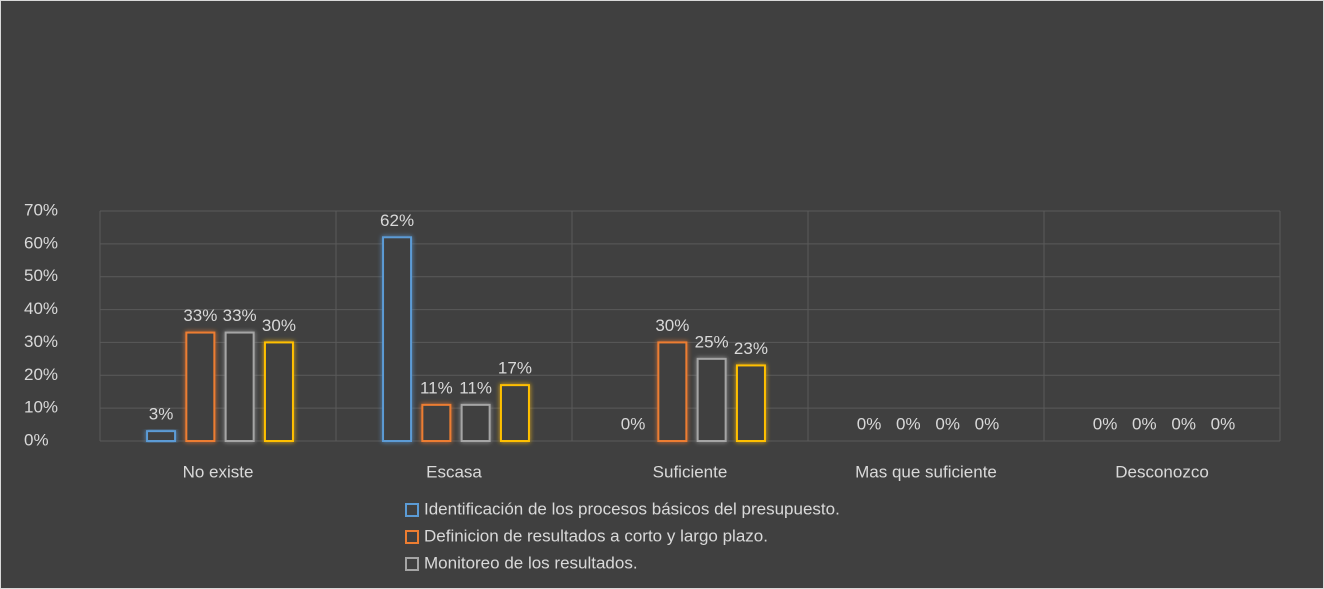 This screenshot has width=1324, height=589. What do you see at coordinates (751, 348) in the screenshot?
I see `value-label: 23%` at bounding box center [751, 348].